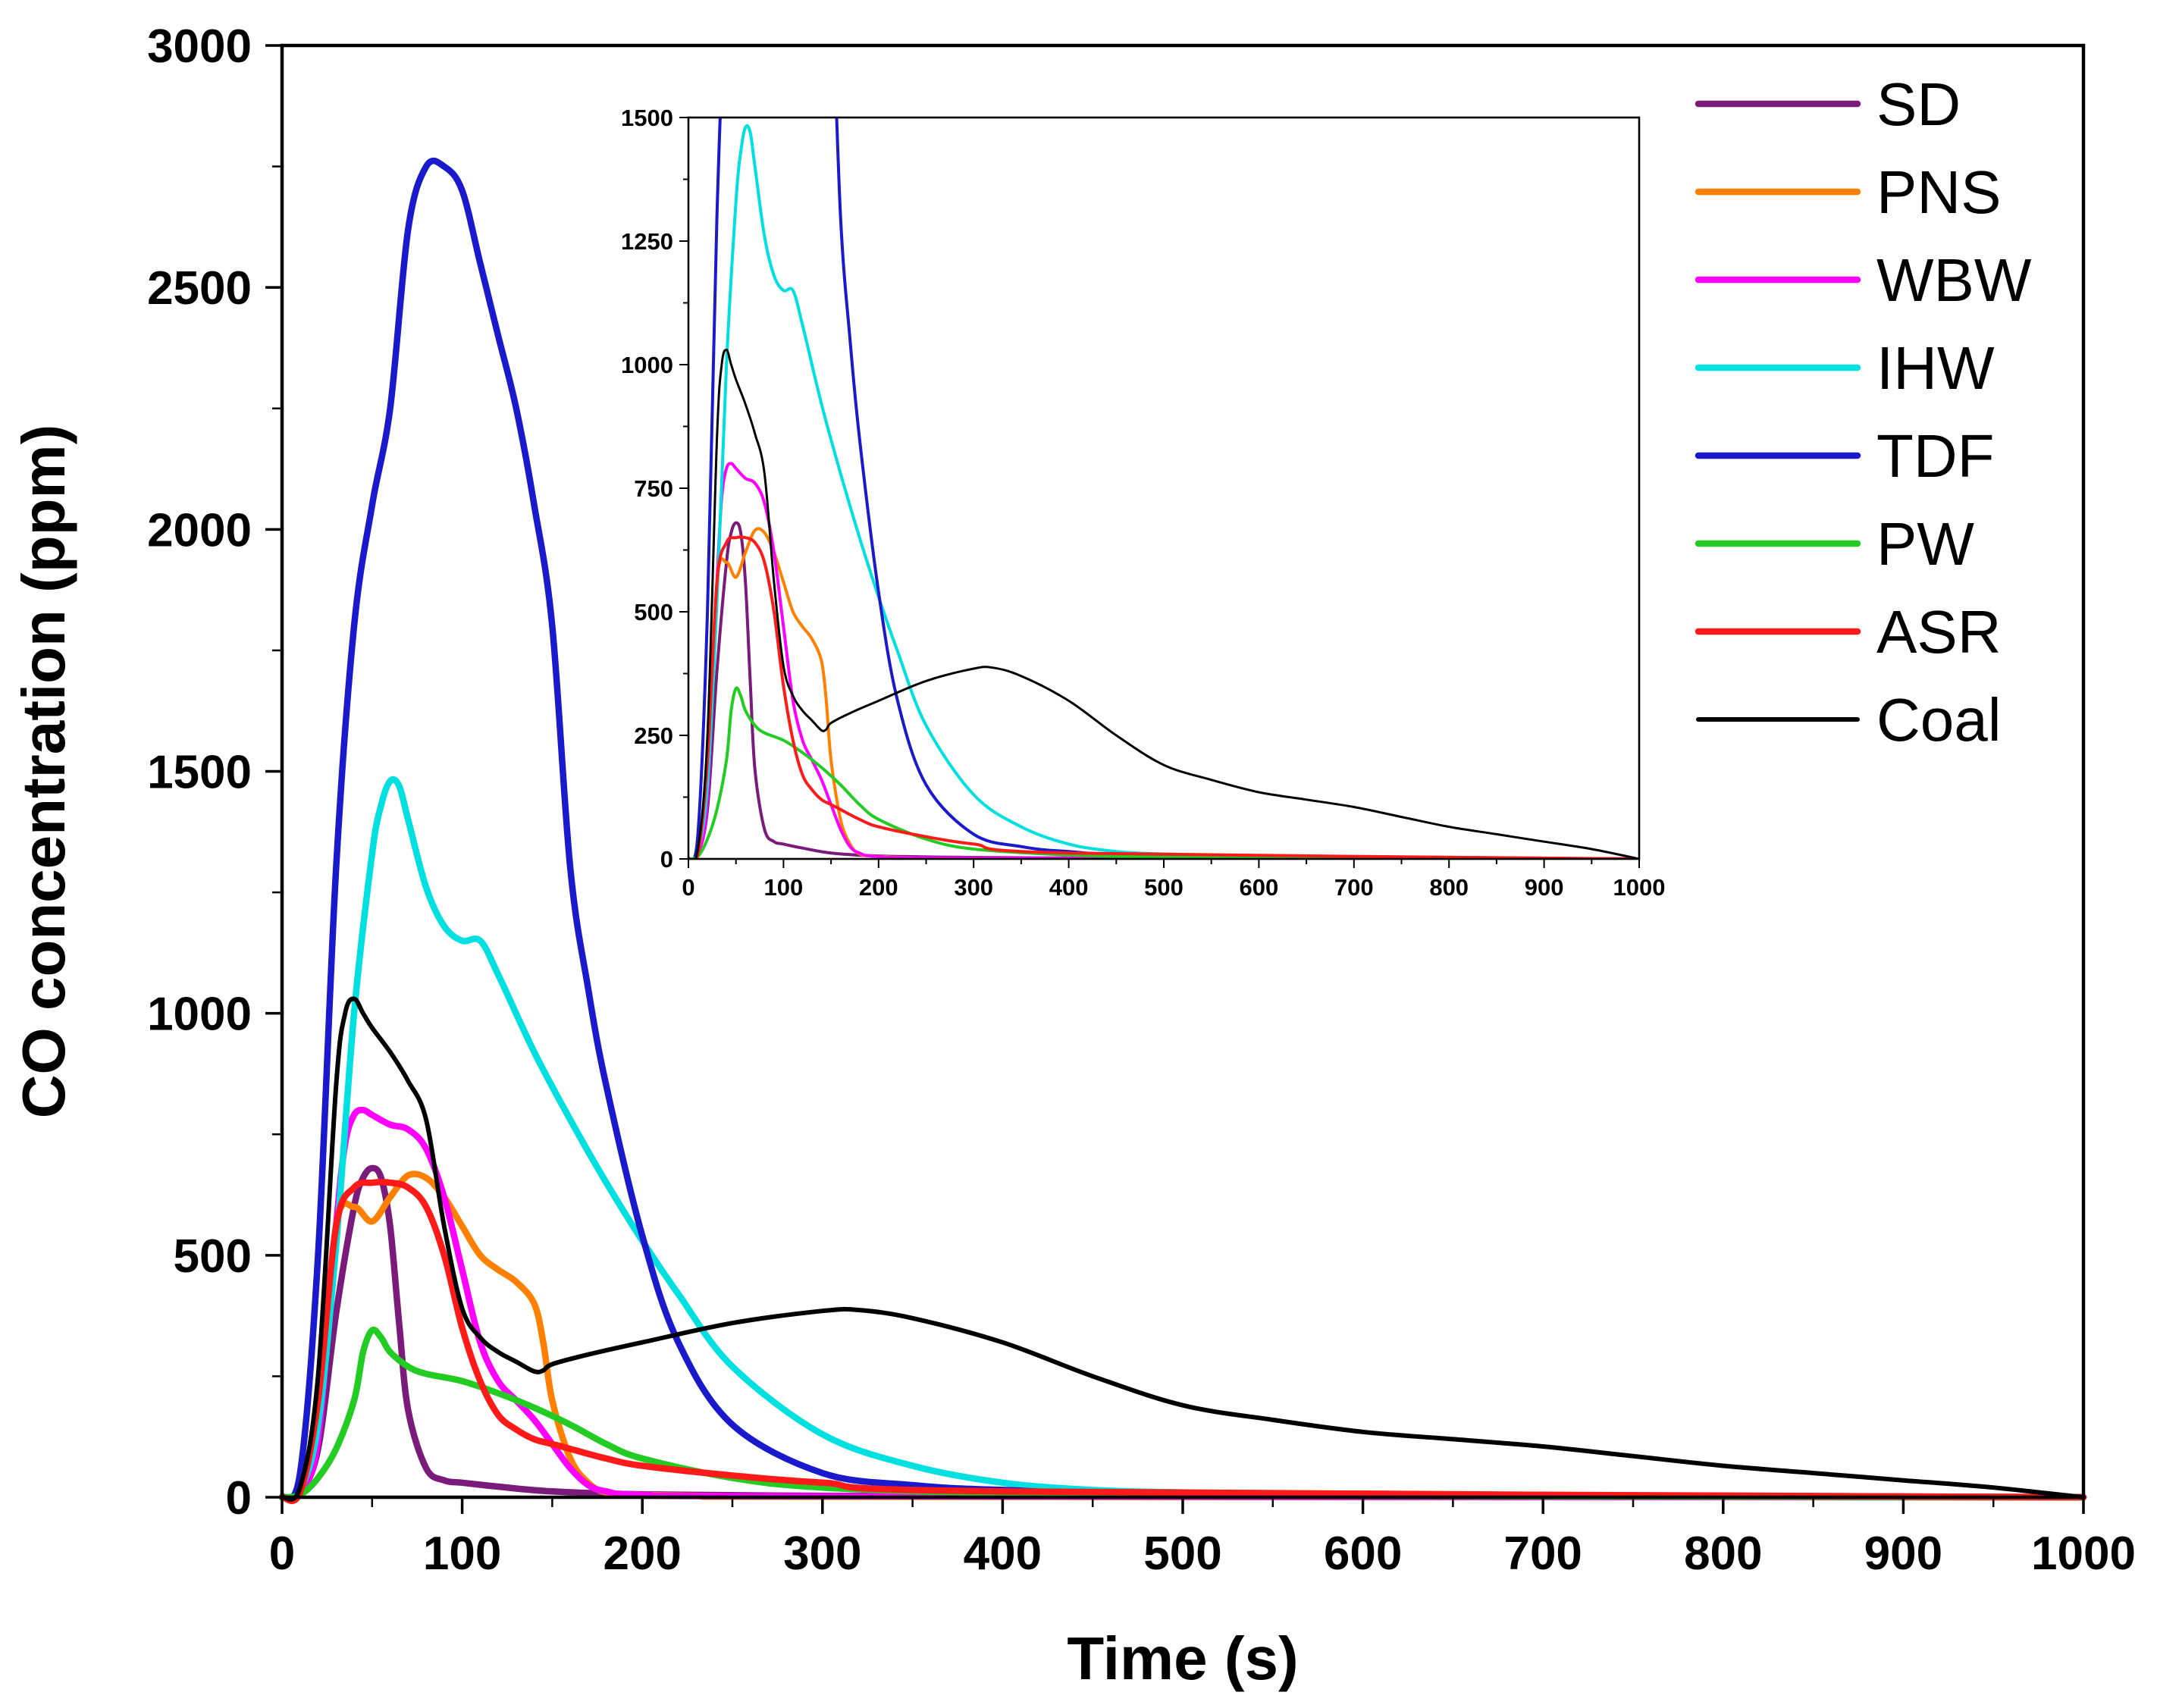  I want to click on inset-series-line-asr, so click(1163, 697).